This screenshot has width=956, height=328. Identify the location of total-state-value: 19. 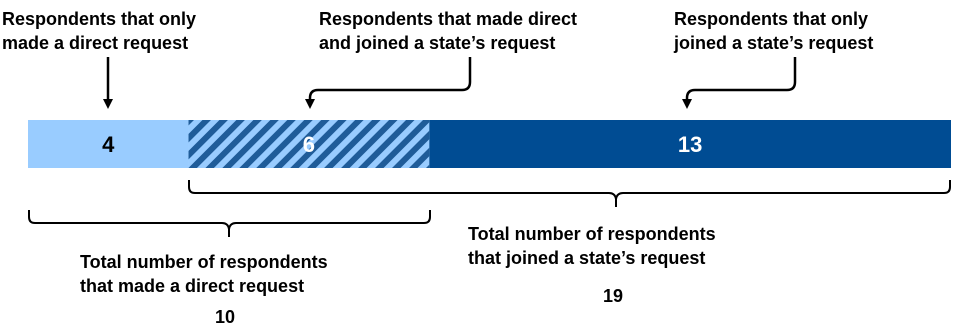
(613, 296).